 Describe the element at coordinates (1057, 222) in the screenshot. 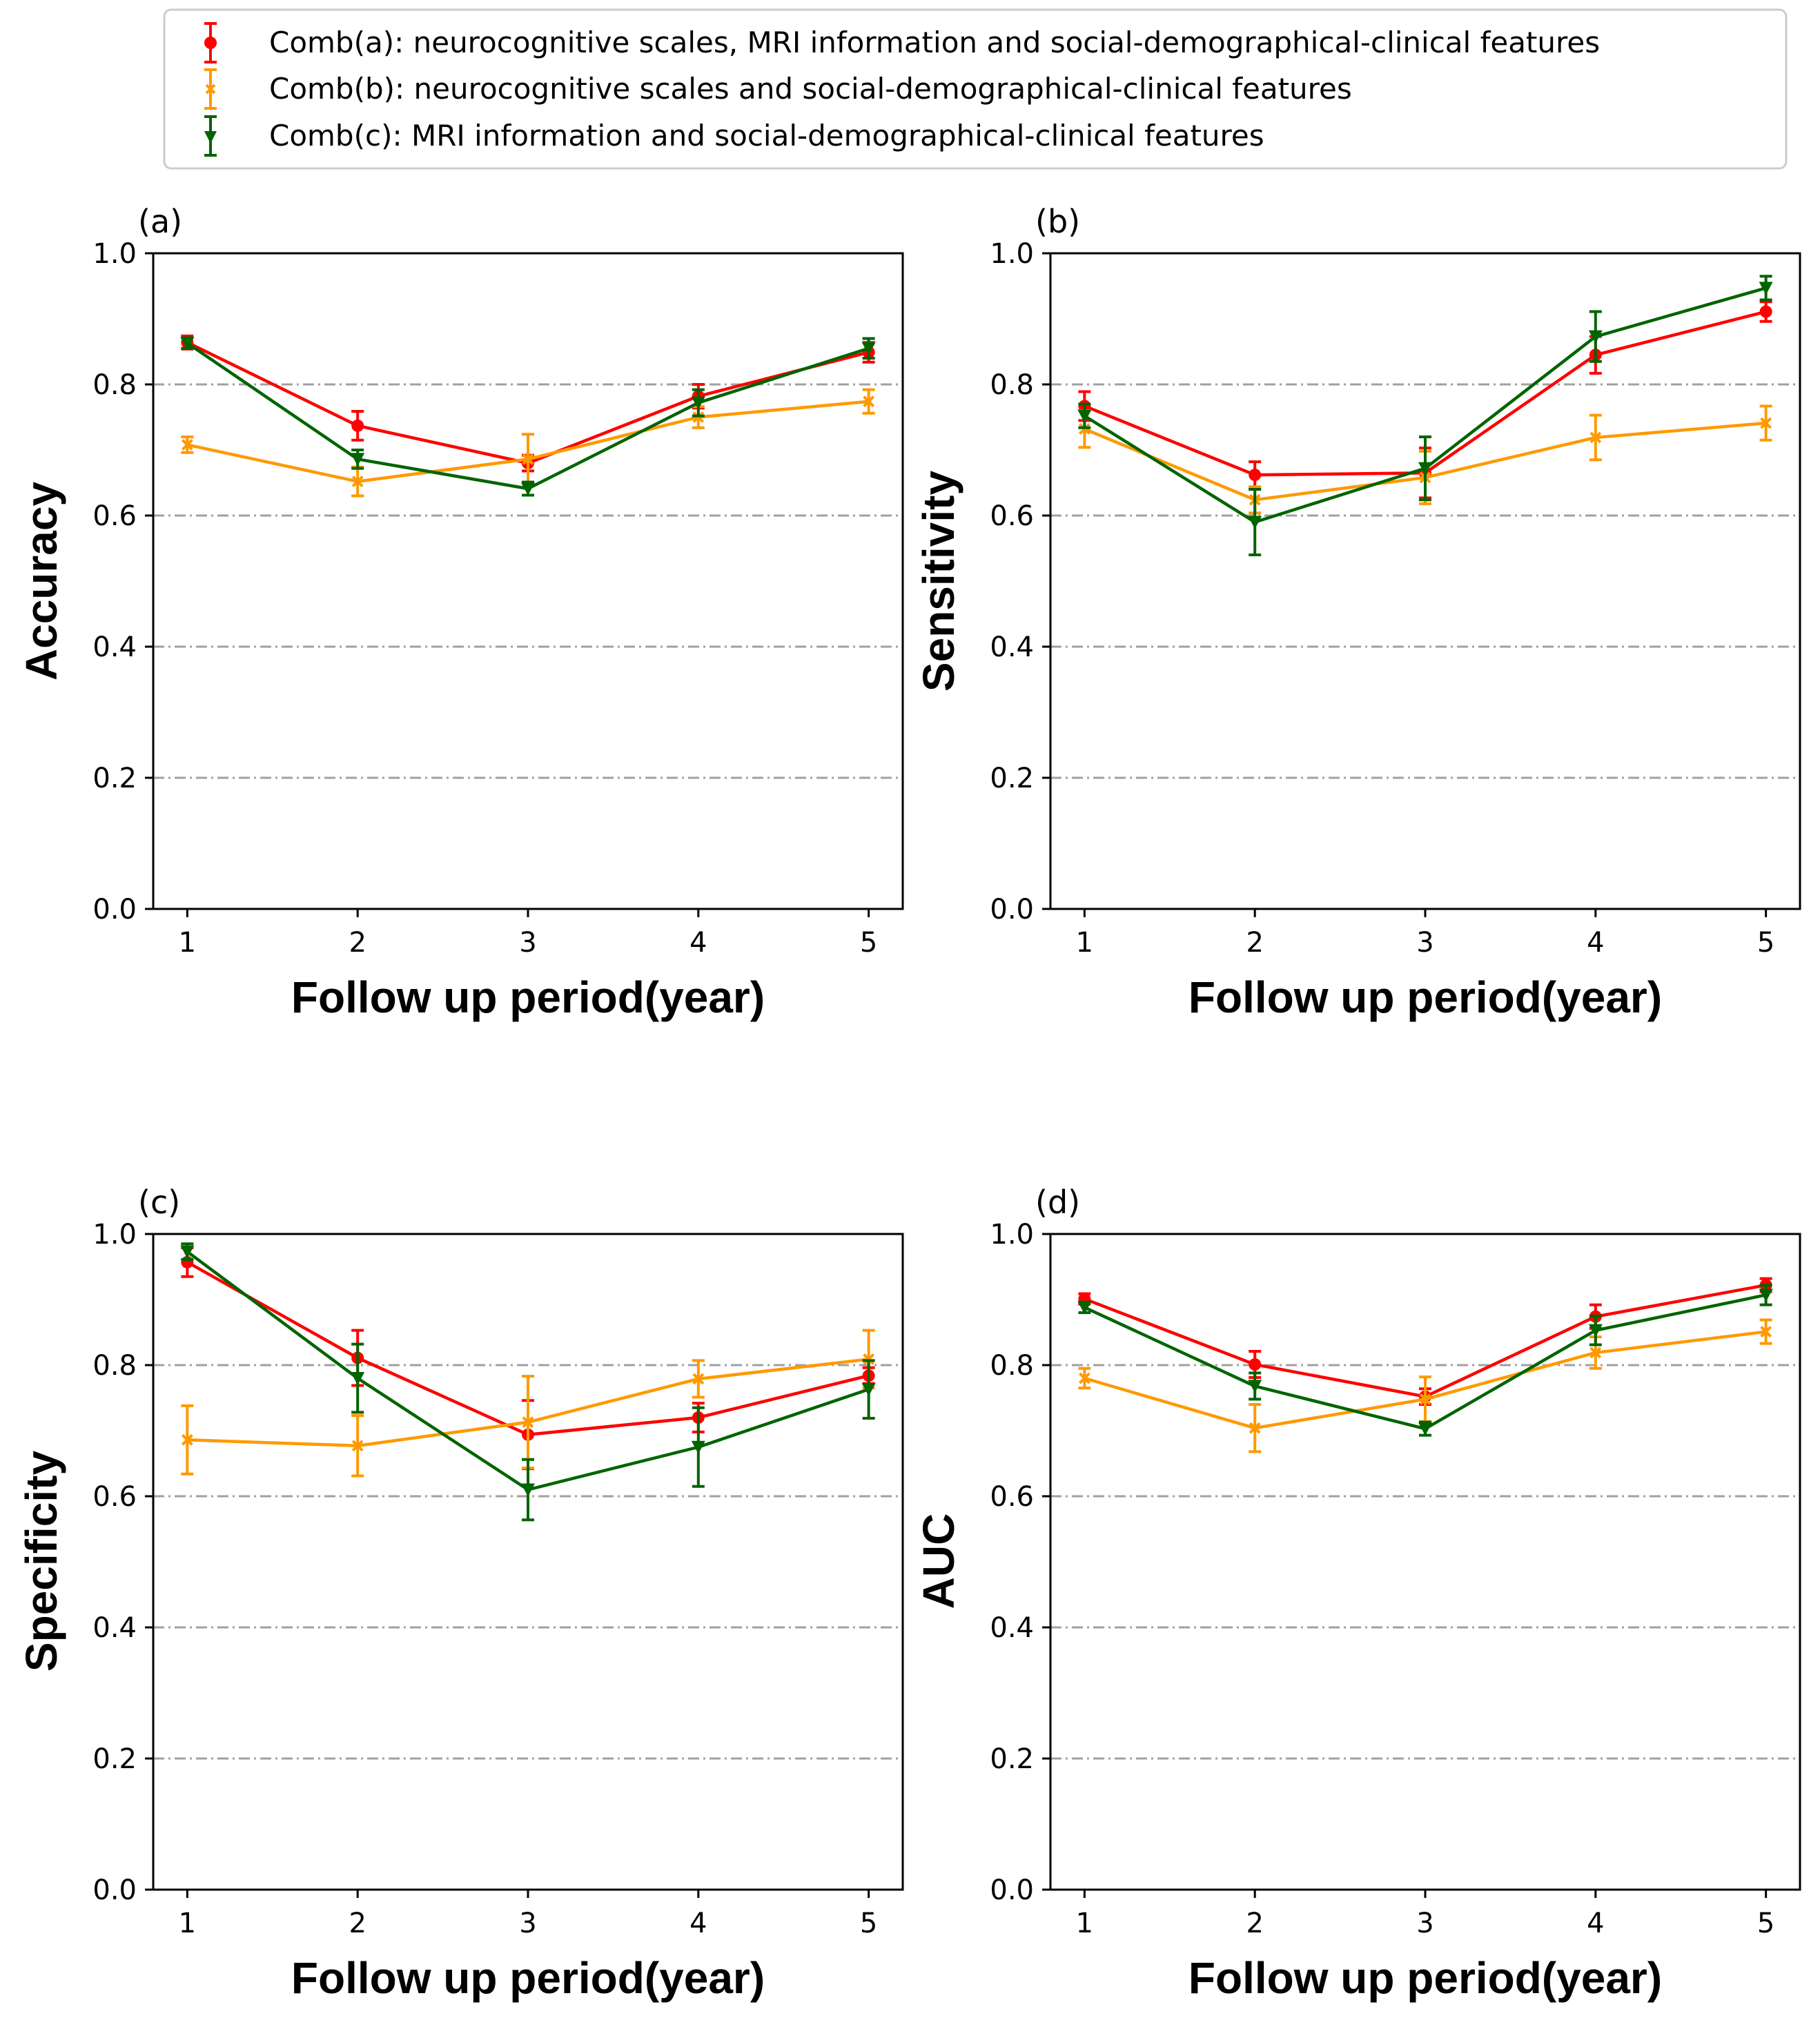

I see `panel-b-label: (b)` at that location.